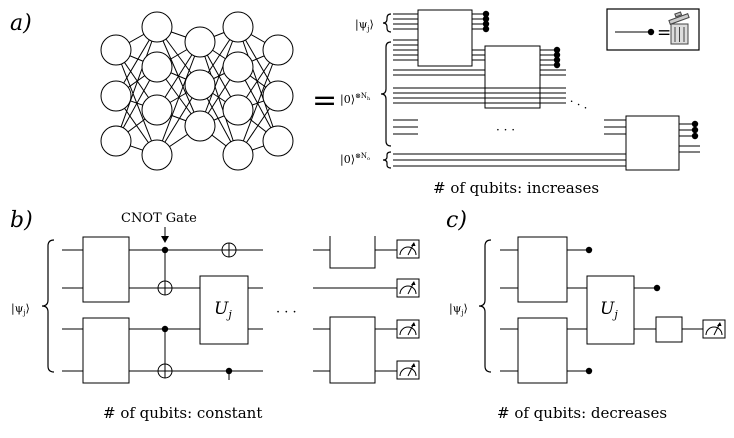 Image resolution: width=734 pixels, height=438 pixels. Describe the element at coordinates (387, 160) in the screenshot. I see `brace-output-a` at that location.